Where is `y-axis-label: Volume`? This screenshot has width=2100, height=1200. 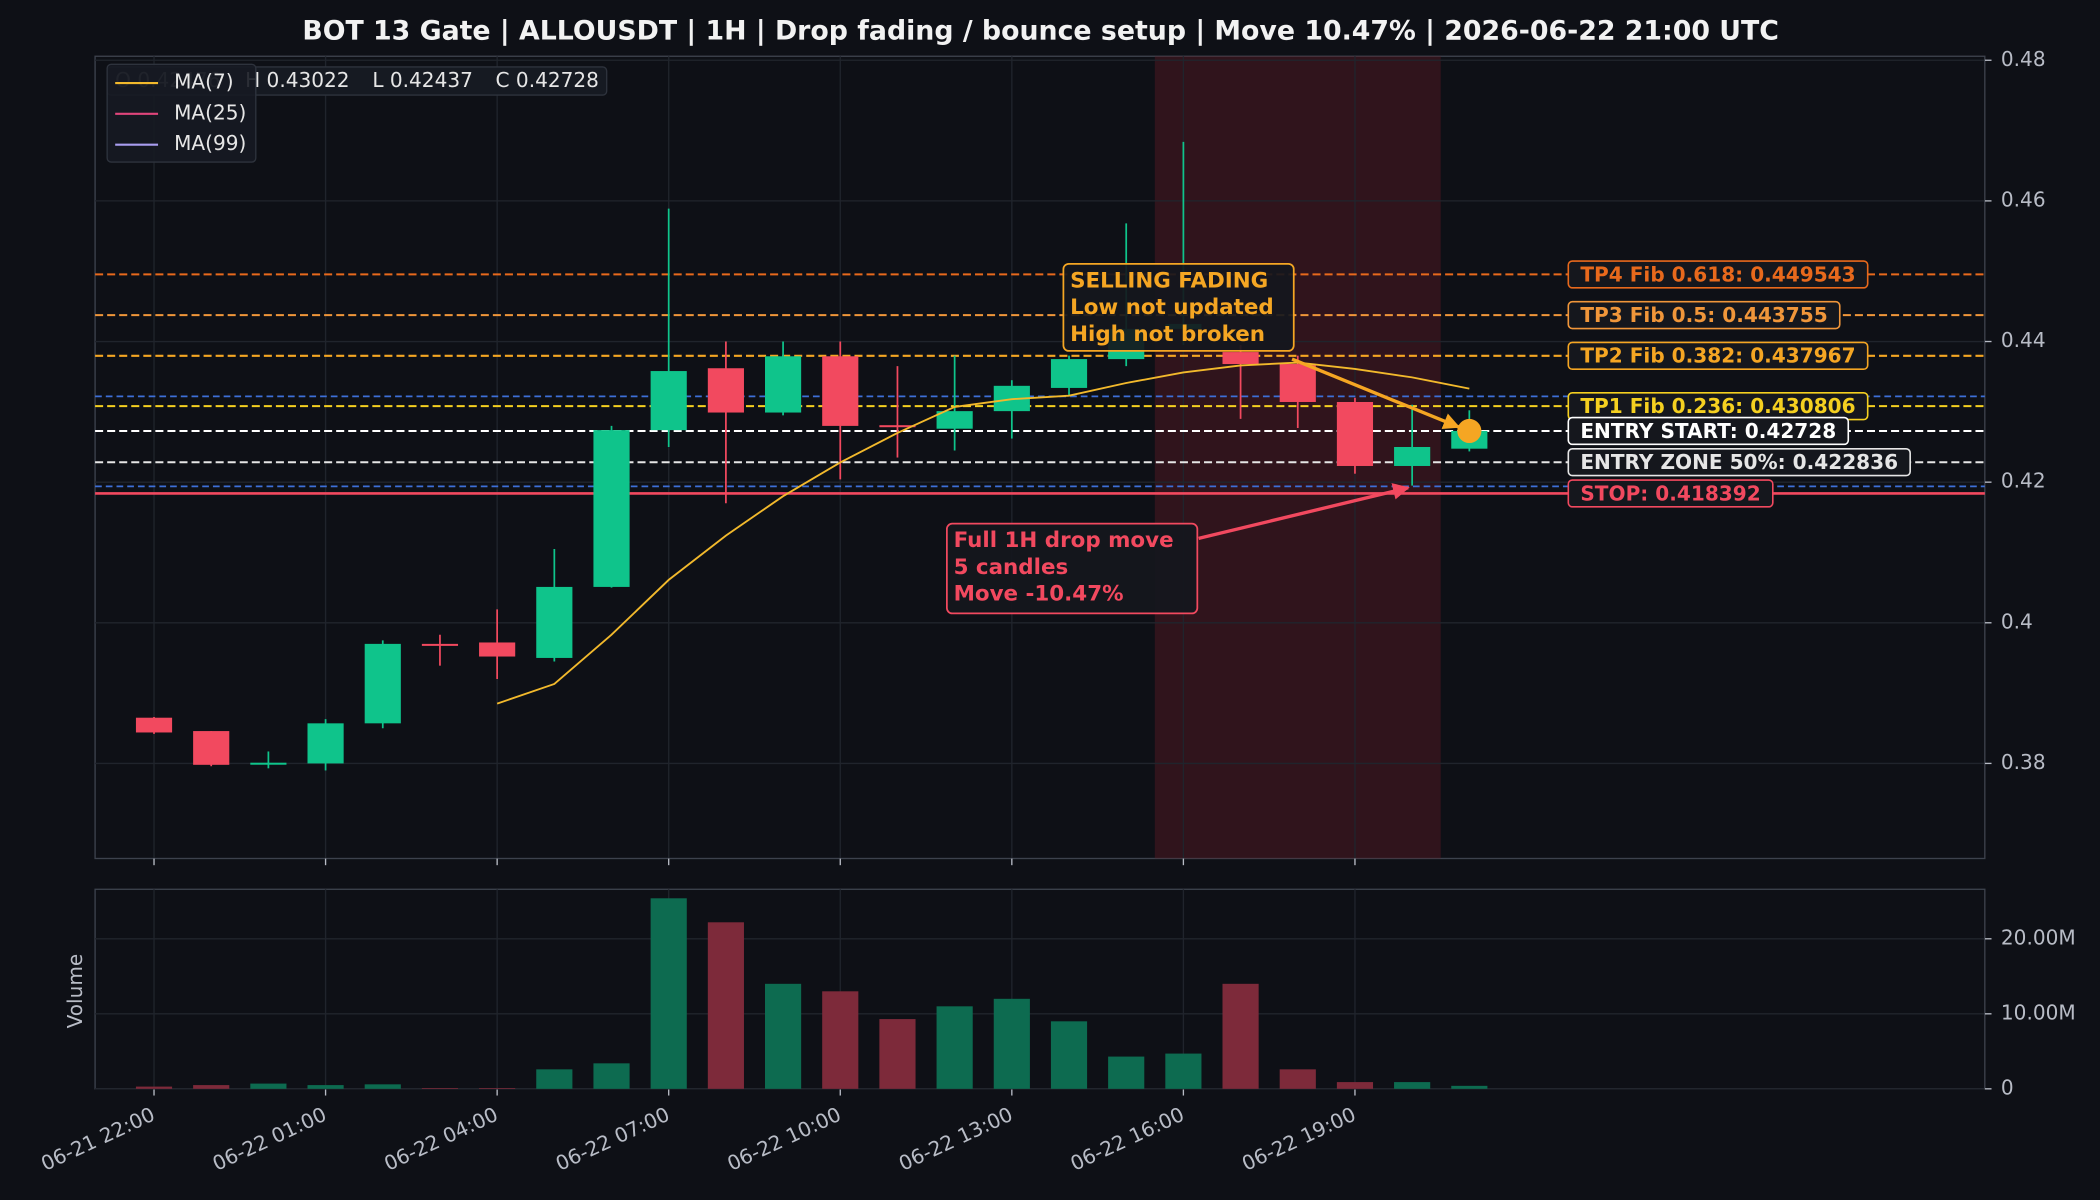
y-axis-label: Volume is located at coordinates (75, 991).